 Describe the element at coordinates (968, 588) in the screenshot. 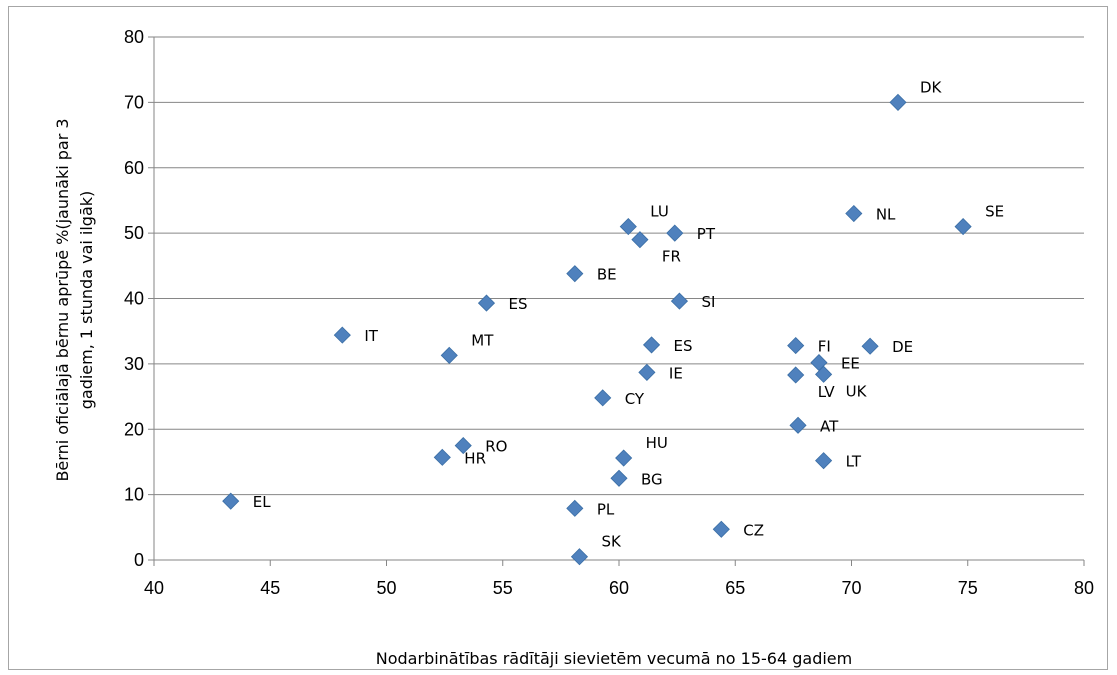

I see `x-tick-label: 75` at that location.